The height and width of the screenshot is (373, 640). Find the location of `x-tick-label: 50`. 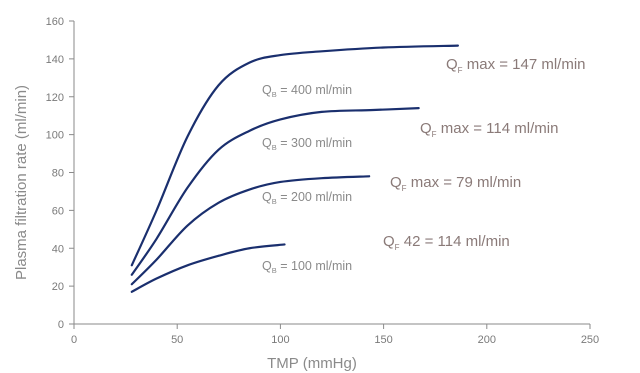

x-tick-label: 50 is located at coordinates (177, 340).